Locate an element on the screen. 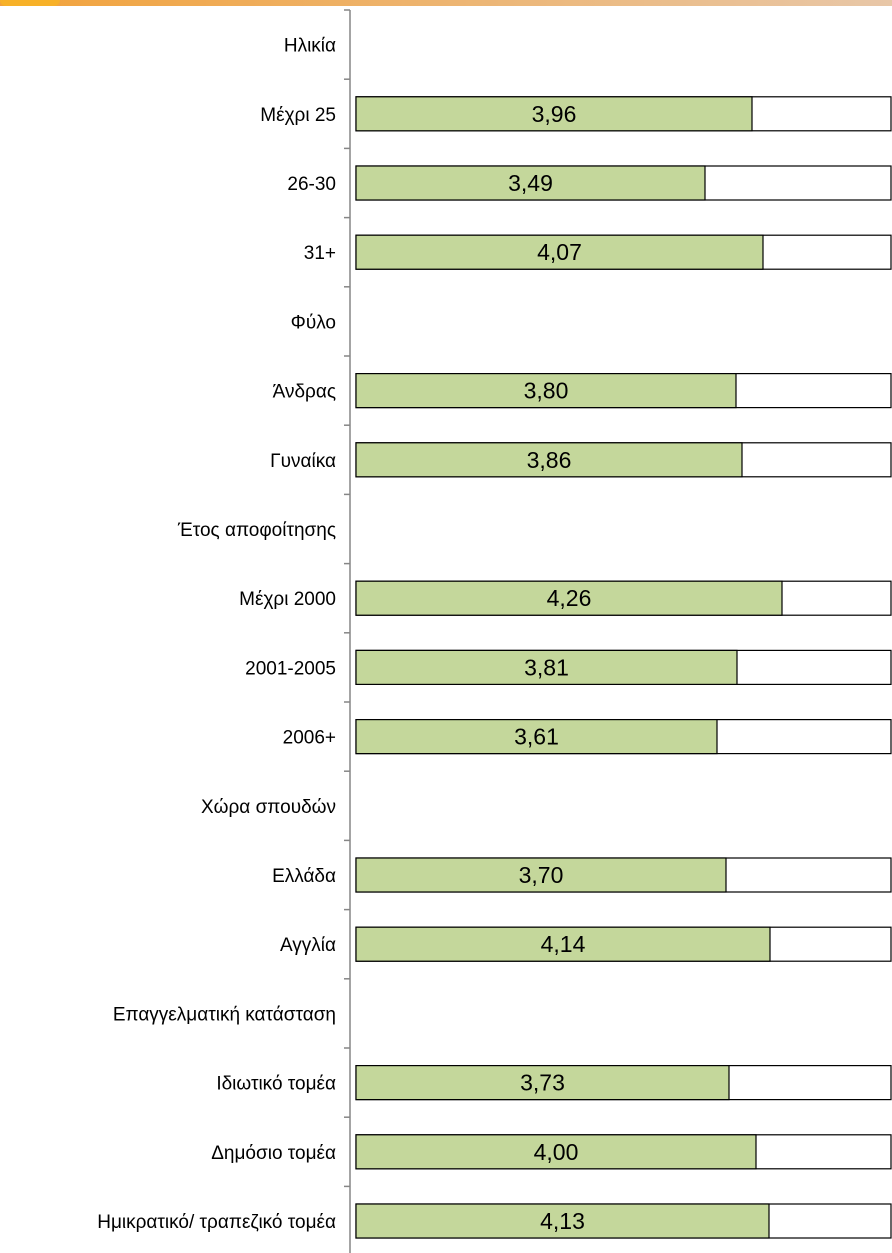 The image size is (892, 1253). logo-fragment is located at coordinates (30, 3).